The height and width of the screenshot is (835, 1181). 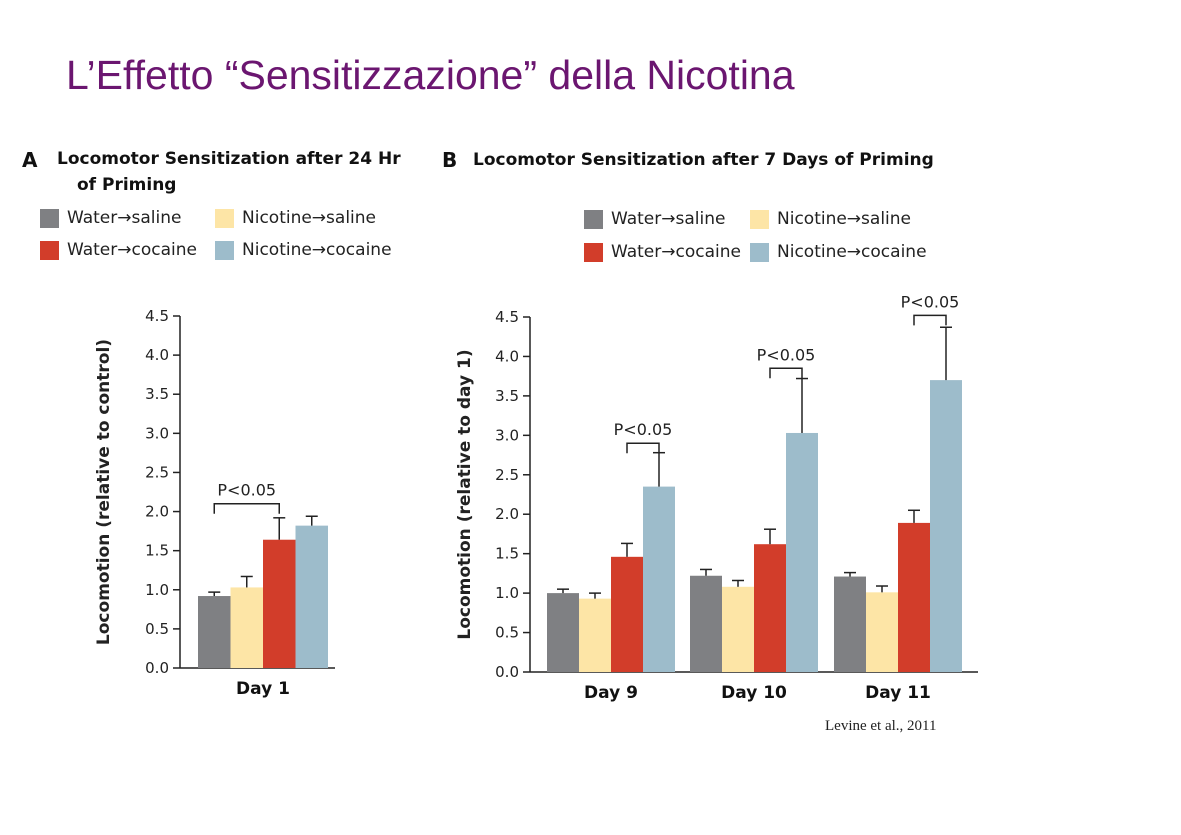 I want to click on panel-b-letter: B, so click(x=450, y=160).